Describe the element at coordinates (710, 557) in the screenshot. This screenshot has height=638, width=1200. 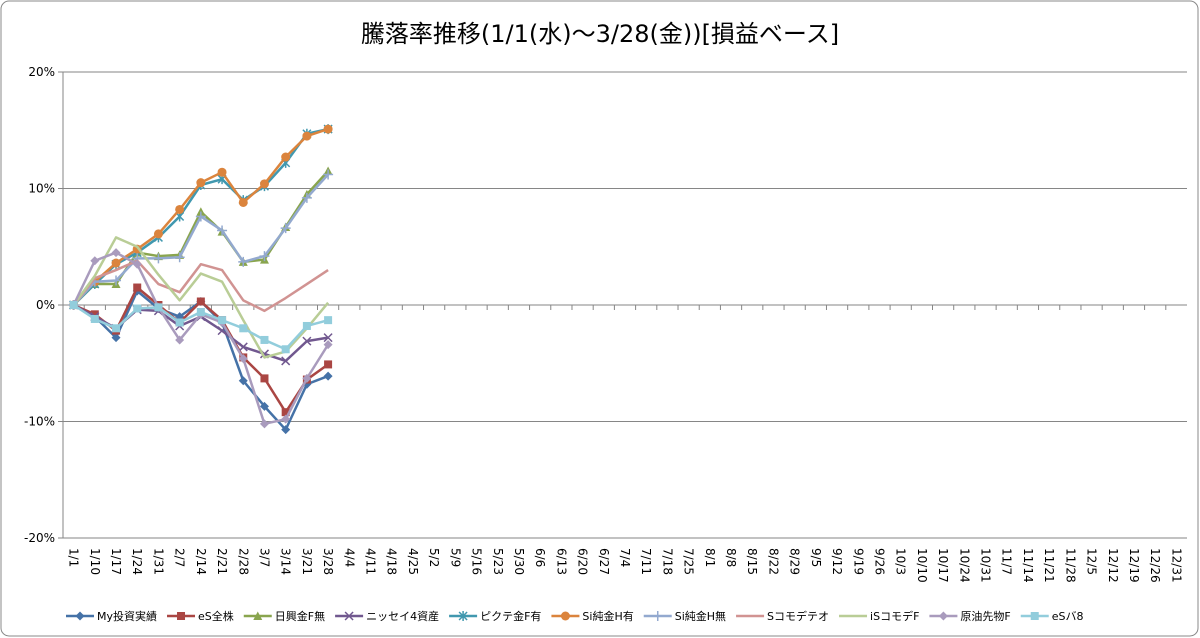
I see `x-tick-label: 8/1` at that location.